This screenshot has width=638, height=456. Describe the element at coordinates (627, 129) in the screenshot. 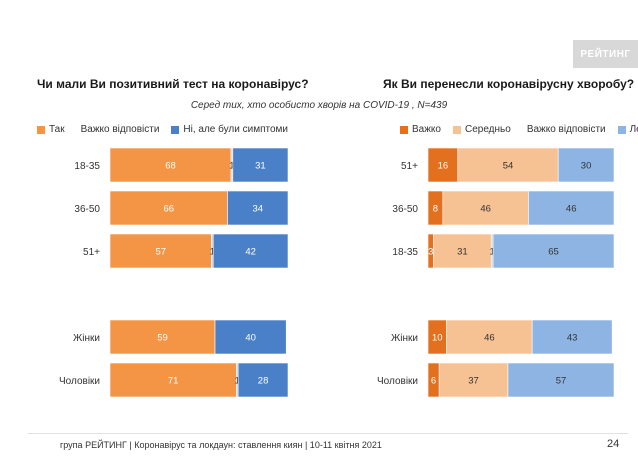

I see `legend-item: Легко` at that location.